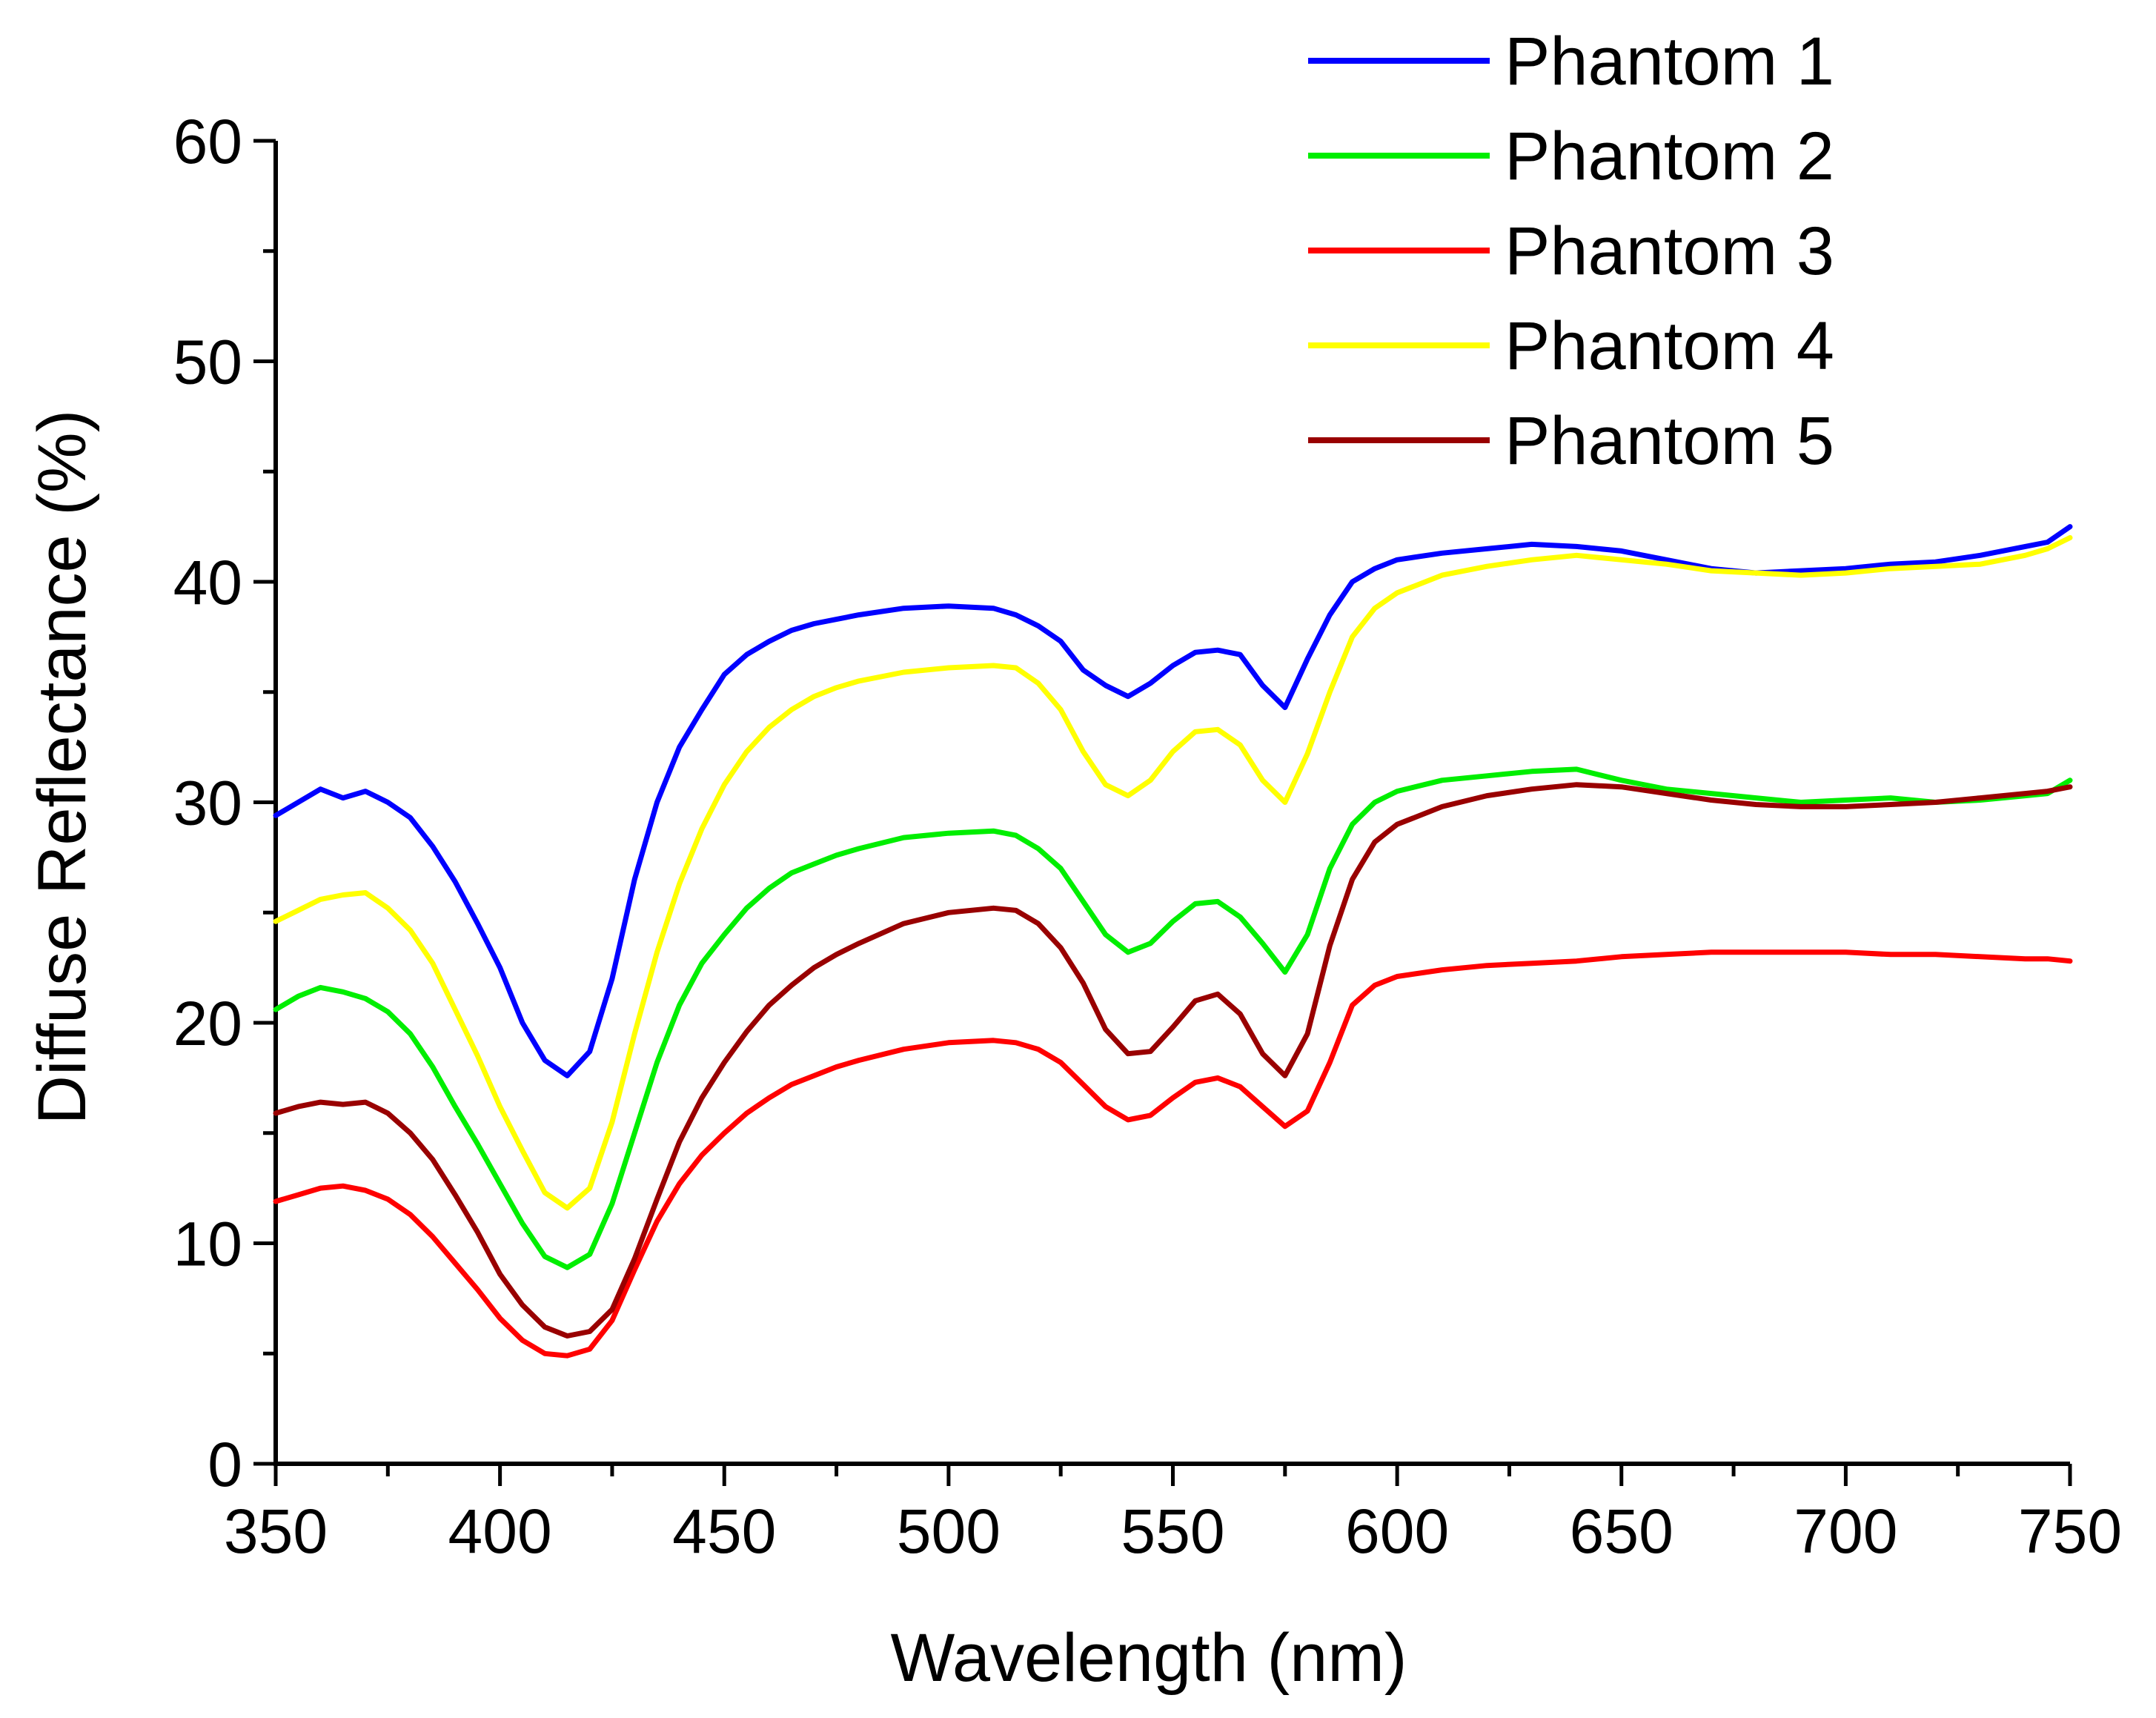 This screenshot has height=1718, width=2156. I want to click on y-tick-label: 30, so click(207, 803).